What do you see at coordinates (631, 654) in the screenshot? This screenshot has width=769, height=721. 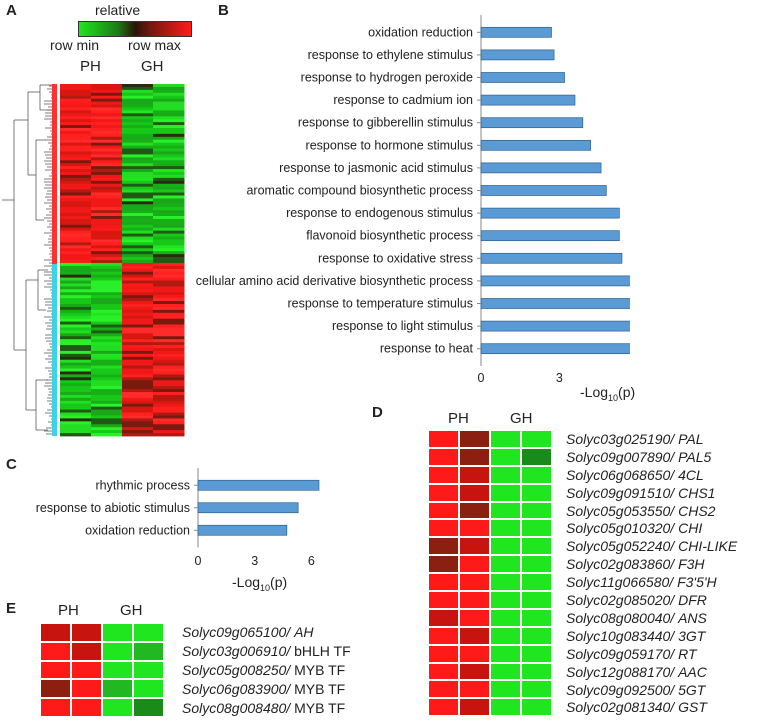 I see `gene-label: Solyc09g059170/ RT` at bounding box center [631, 654].